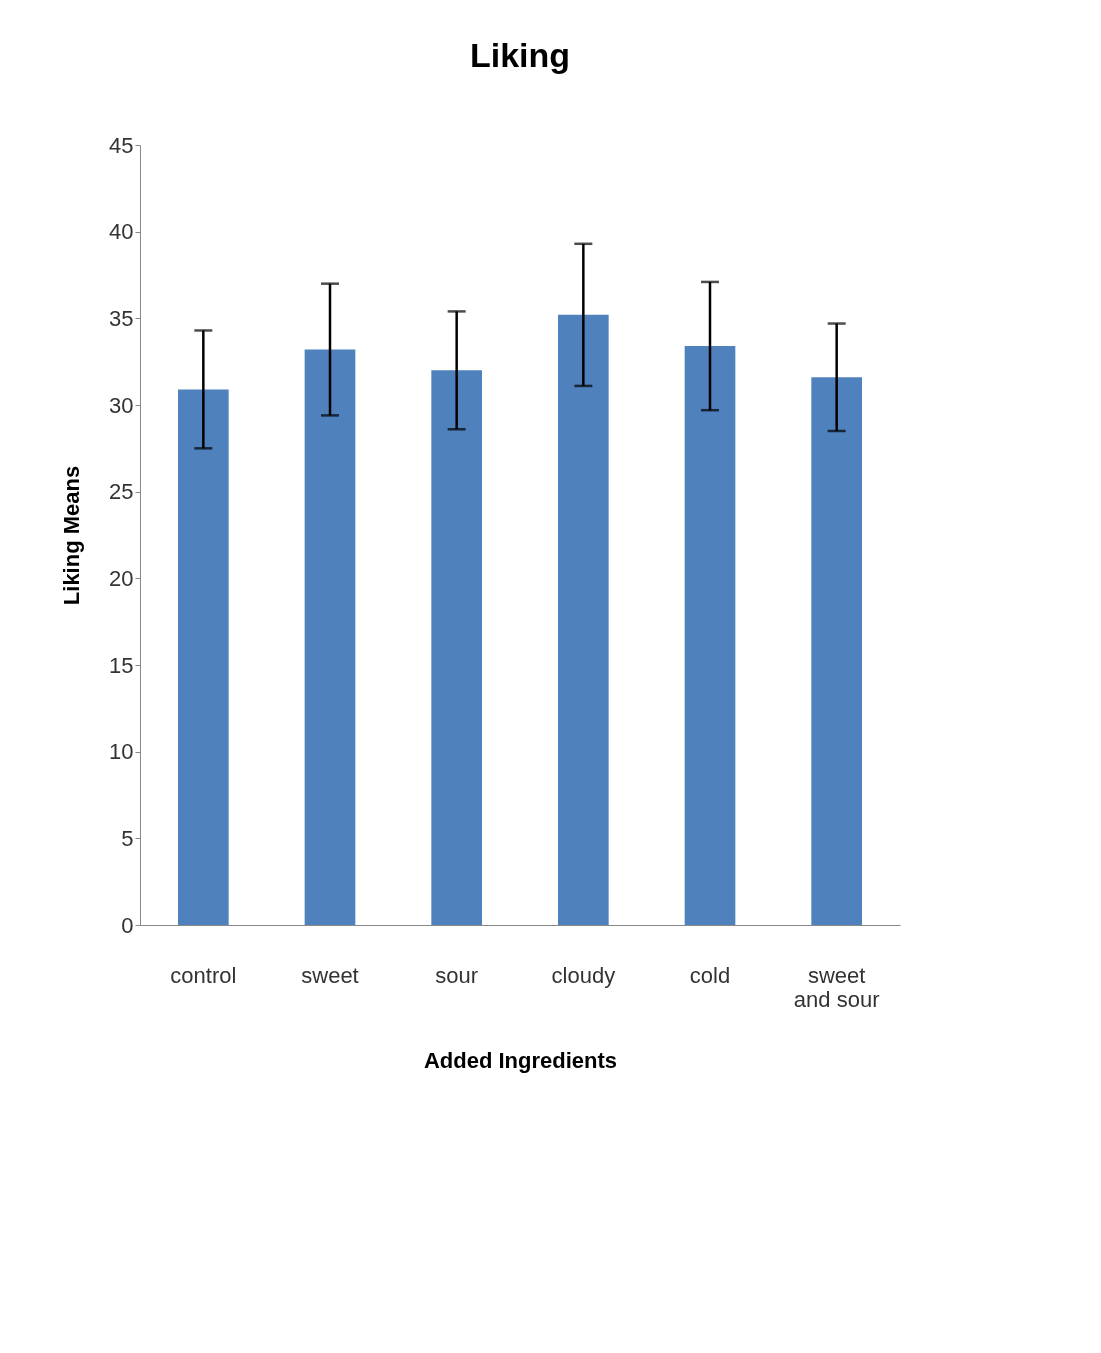  What do you see at coordinates (203, 975) in the screenshot?
I see `x-tick-label: control` at bounding box center [203, 975].